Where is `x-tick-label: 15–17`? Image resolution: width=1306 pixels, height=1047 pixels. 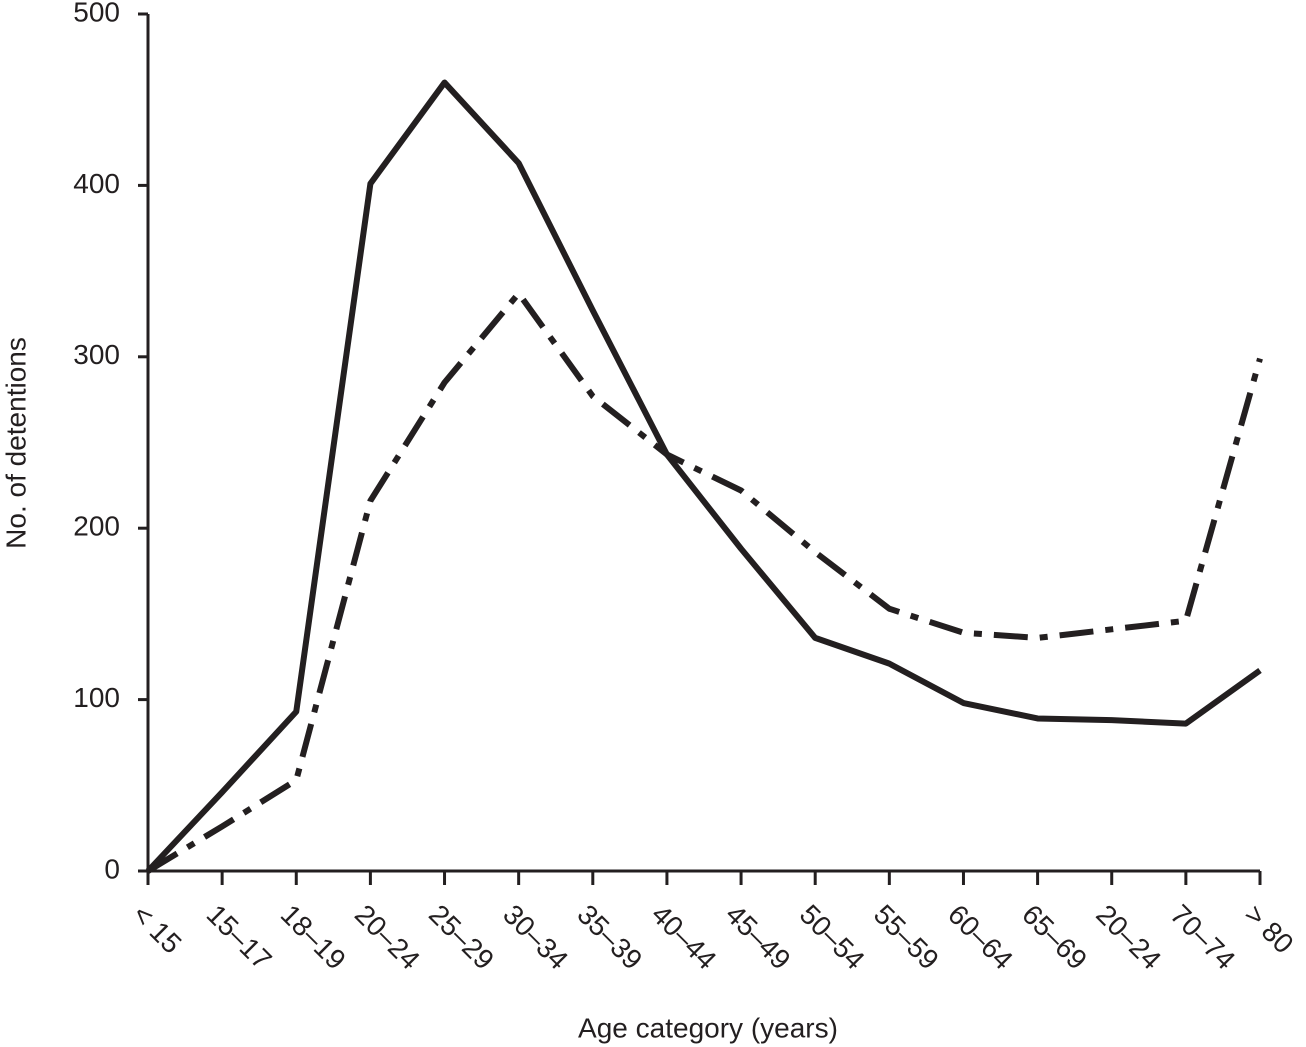
x-tick-label: 15–17 is located at coordinates (239, 937).